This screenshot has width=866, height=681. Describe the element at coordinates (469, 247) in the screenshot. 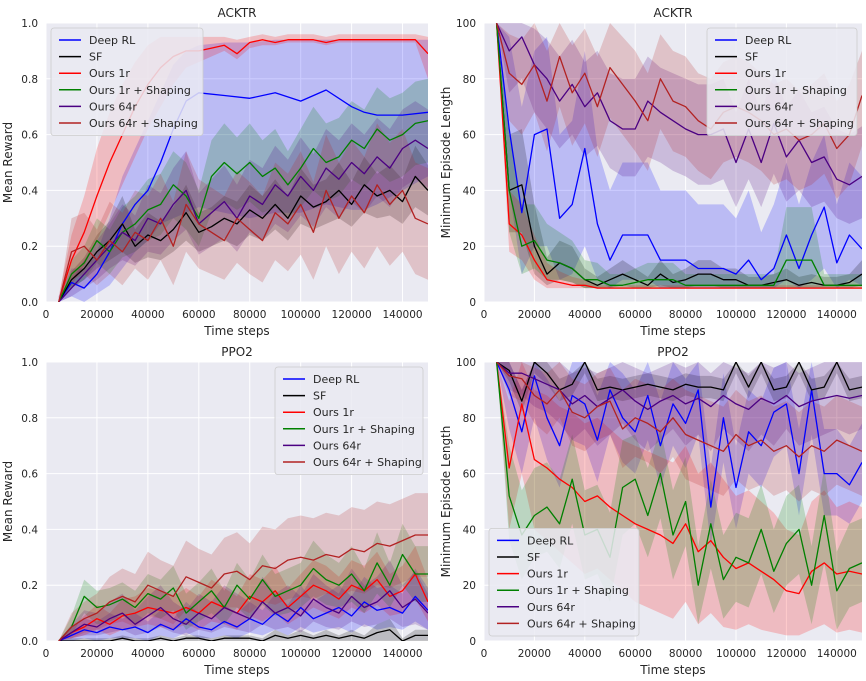

I see `y-tick-label: 20` at that location.